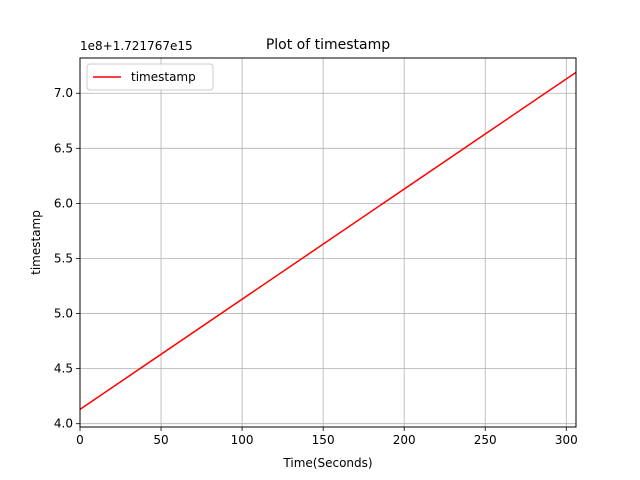  What do you see at coordinates (63, 148) in the screenshot?
I see `y-tick-label: 6.5` at bounding box center [63, 148].